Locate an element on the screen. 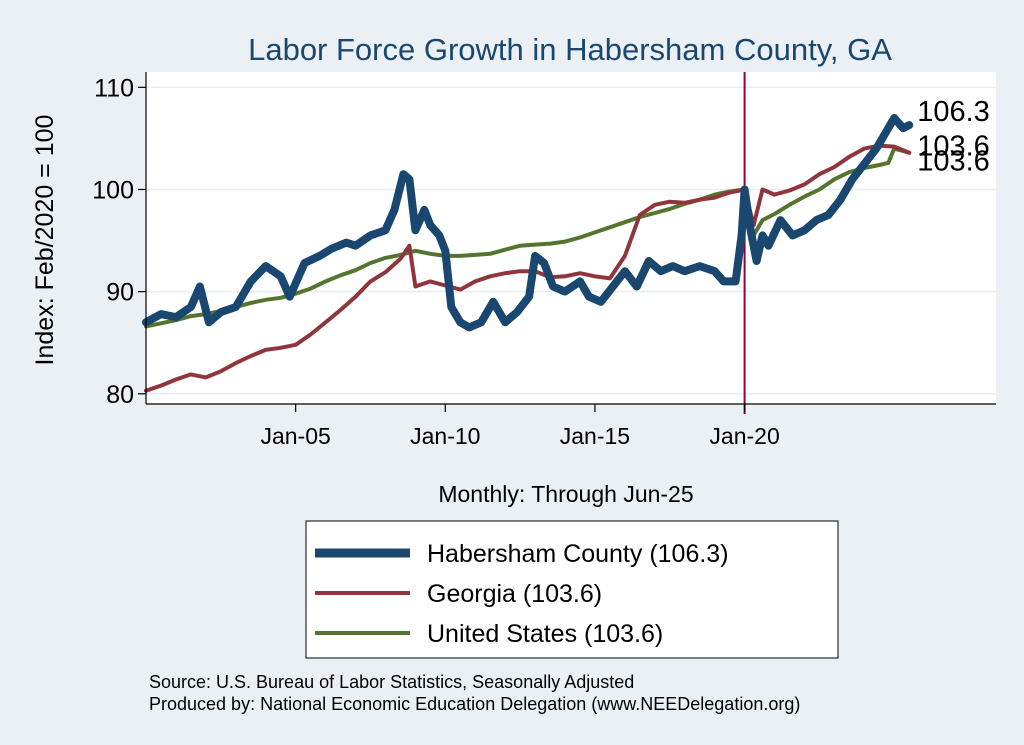 This screenshot has width=1024, height=745. y-tick-label: 100 is located at coordinates (113, 190).